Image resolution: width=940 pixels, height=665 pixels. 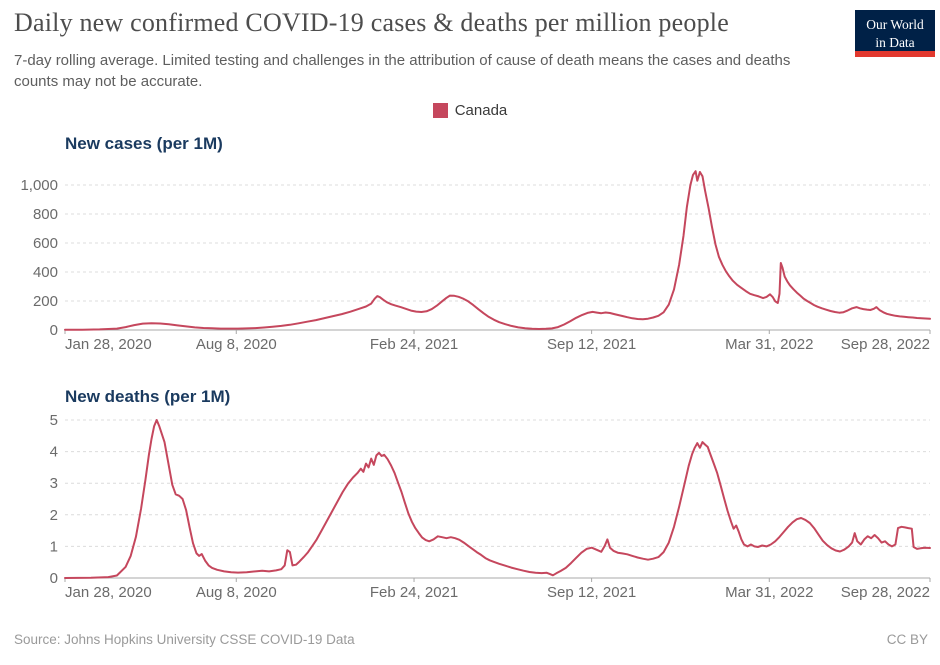 What do you see at coordinates (895, 42) in the screenshot?
I see `owid-logo-line2: in Data` at bounding box center [895, 42].